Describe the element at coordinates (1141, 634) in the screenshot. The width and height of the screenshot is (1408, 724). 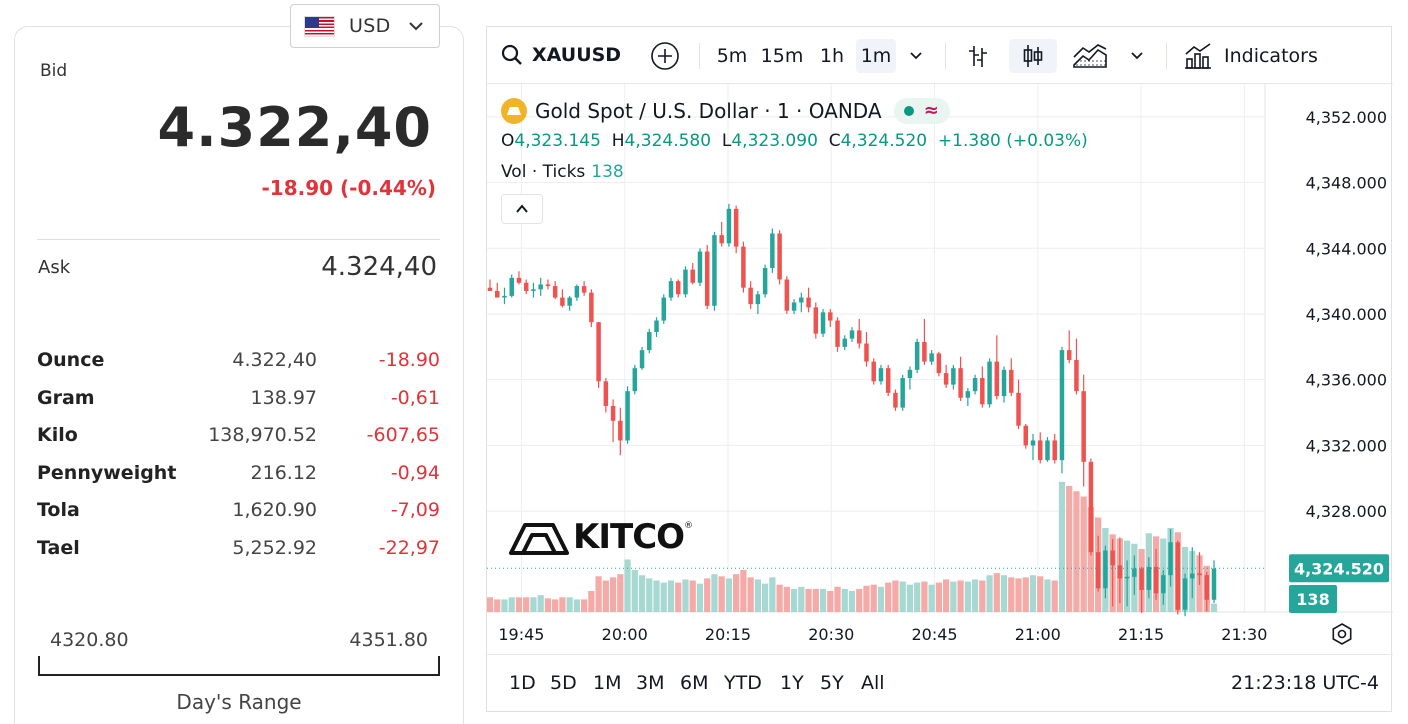
I see `time-tick-label: 21:15` at that location.